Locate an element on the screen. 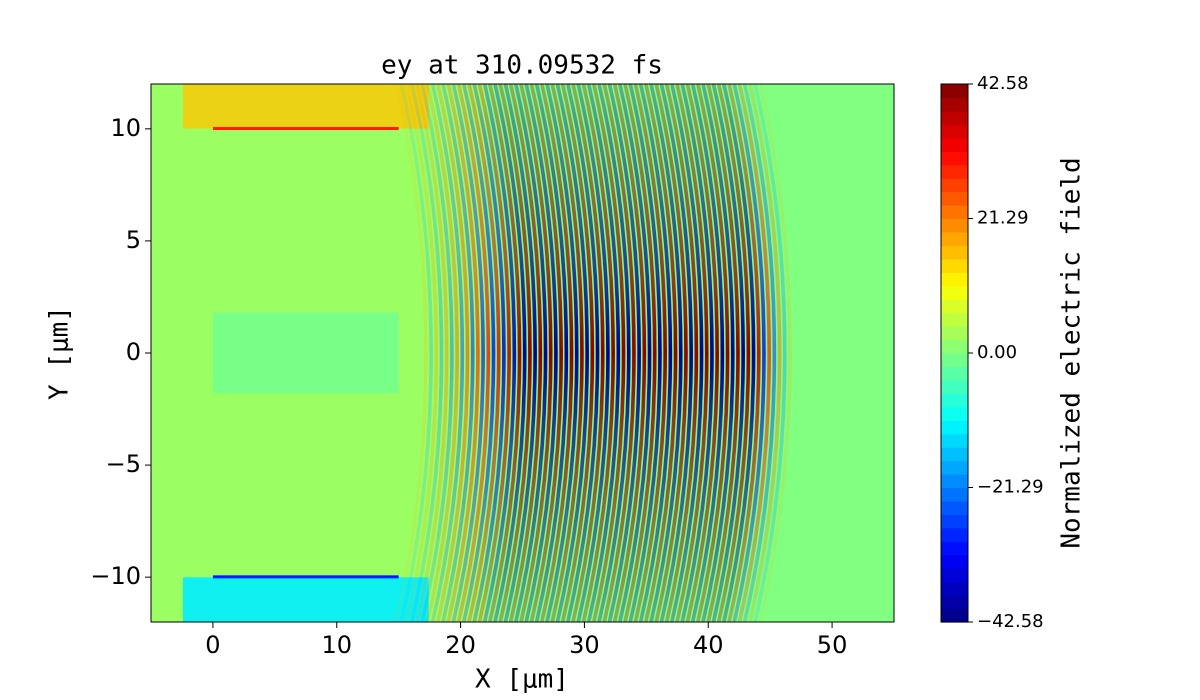  y-tick-label: 5 is located at coordinates (133, 240).